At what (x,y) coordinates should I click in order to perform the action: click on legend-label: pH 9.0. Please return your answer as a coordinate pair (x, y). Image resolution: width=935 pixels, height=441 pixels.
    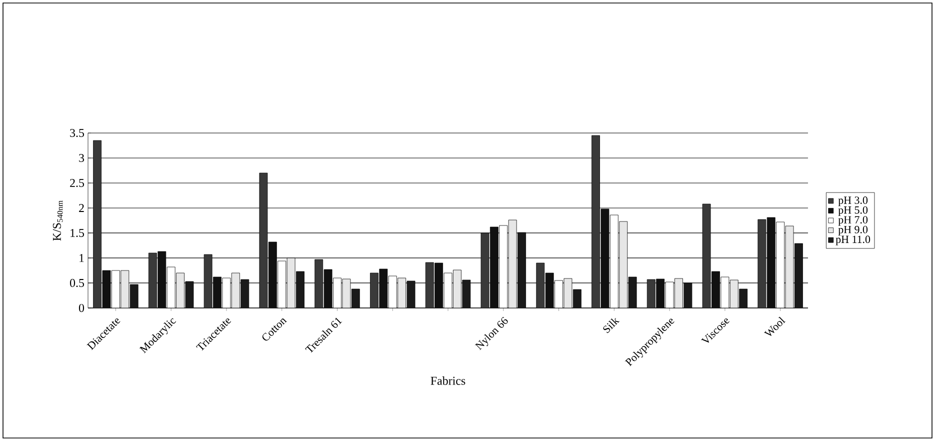
    Looking at the image, I should click on (853, 231).